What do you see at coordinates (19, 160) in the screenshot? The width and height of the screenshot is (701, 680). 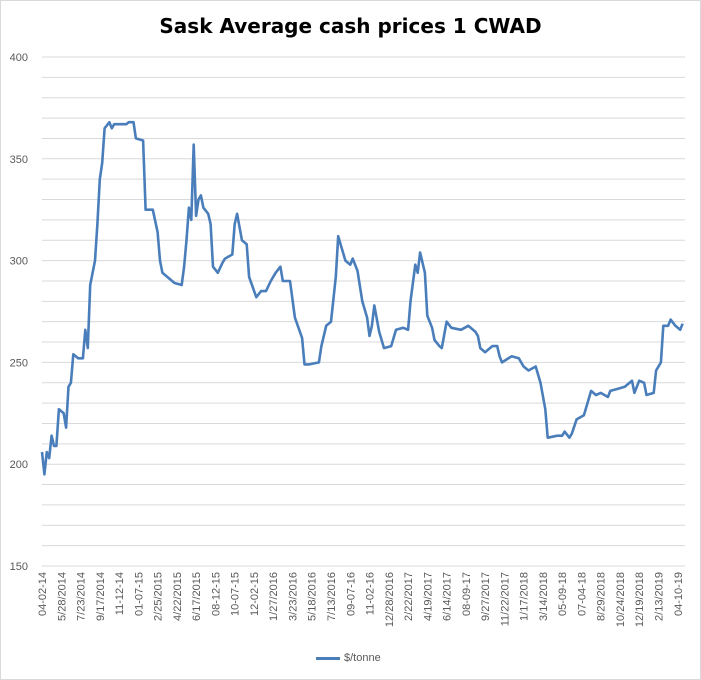 I see `y-tick-label: 350` at bounding box center [19, 160].